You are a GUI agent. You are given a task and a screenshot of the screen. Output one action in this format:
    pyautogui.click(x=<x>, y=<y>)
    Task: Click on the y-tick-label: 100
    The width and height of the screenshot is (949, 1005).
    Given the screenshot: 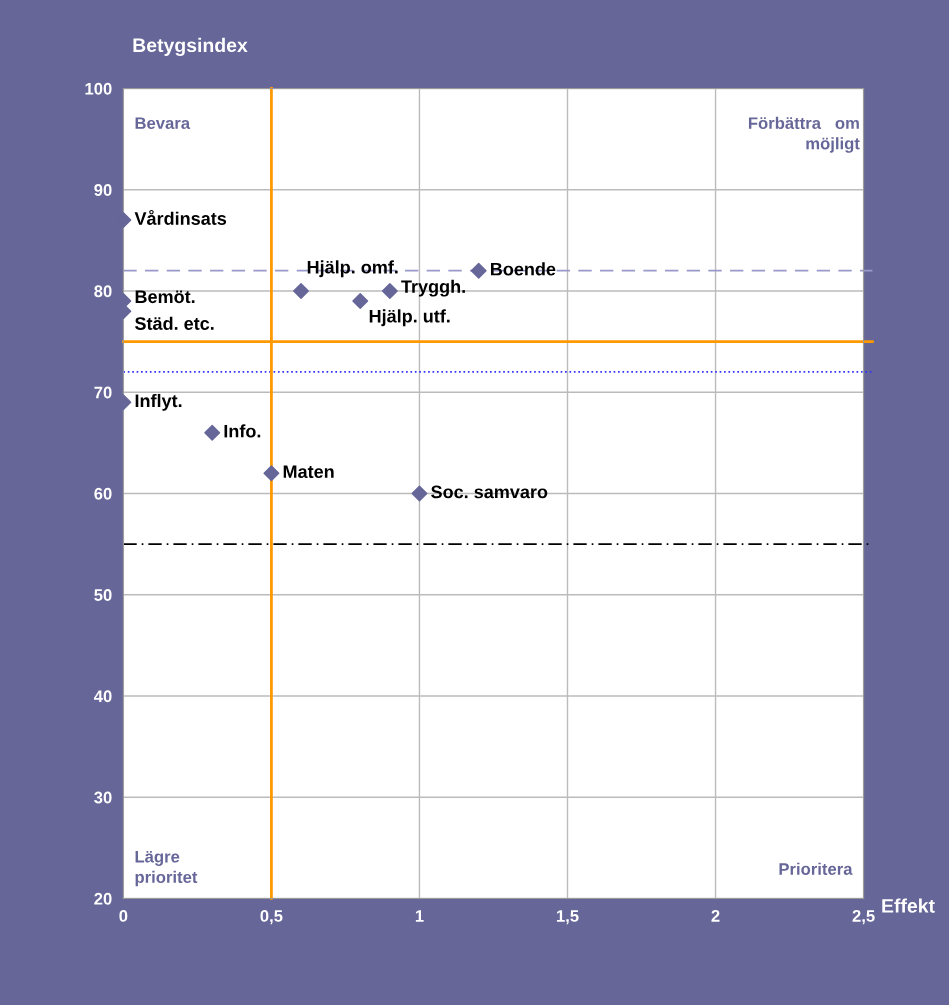 What is the action you would take?
    pyautogui.click(x=98, y=88)
    